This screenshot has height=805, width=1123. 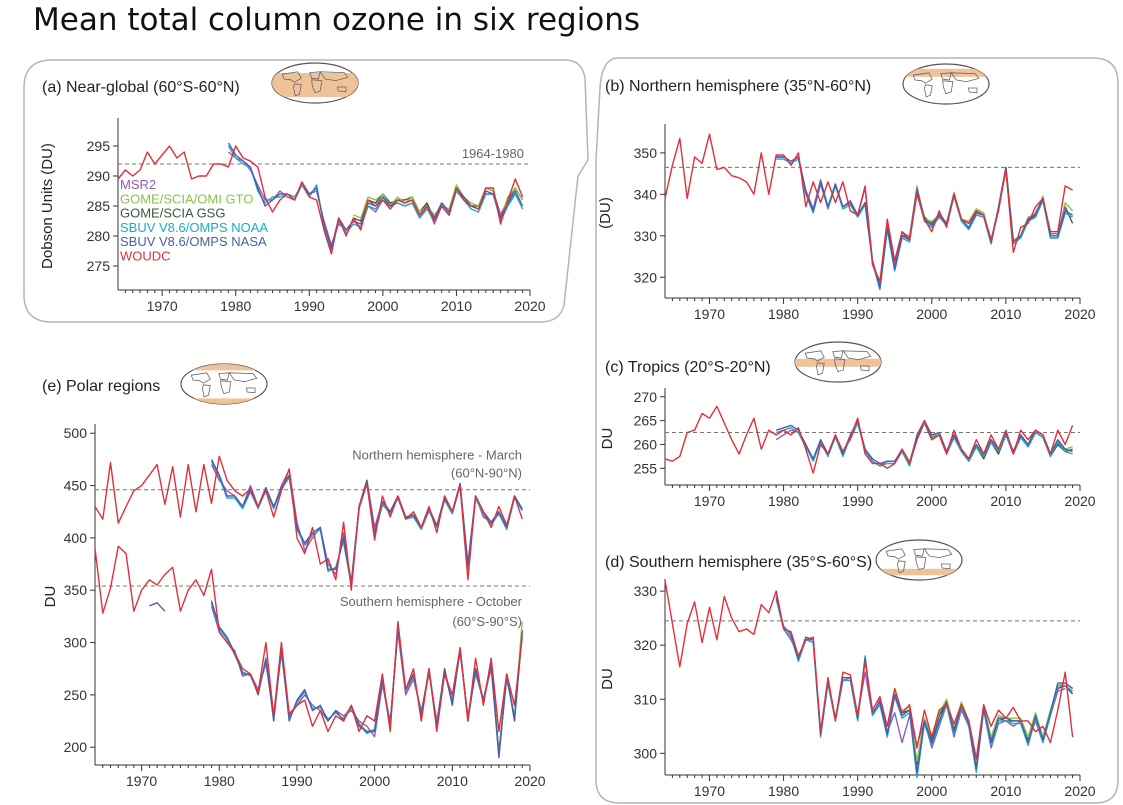 What do you see at coordinates (76, 747) in the screenshot?
I see `y-tick-label: 200` at bounding box center [76, 747].